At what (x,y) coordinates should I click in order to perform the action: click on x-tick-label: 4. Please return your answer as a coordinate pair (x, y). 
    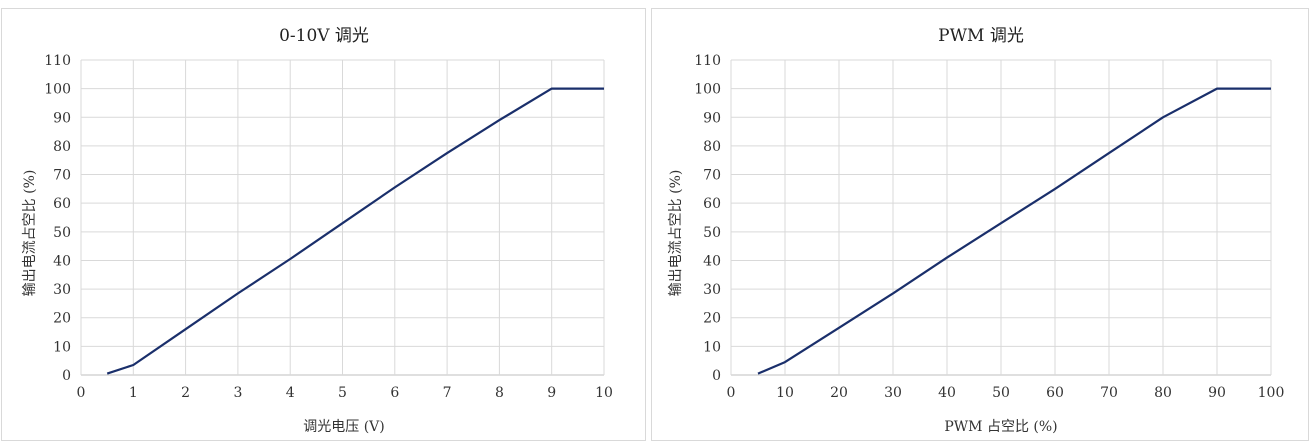
    Looking at the image, I should click on (290, 393).